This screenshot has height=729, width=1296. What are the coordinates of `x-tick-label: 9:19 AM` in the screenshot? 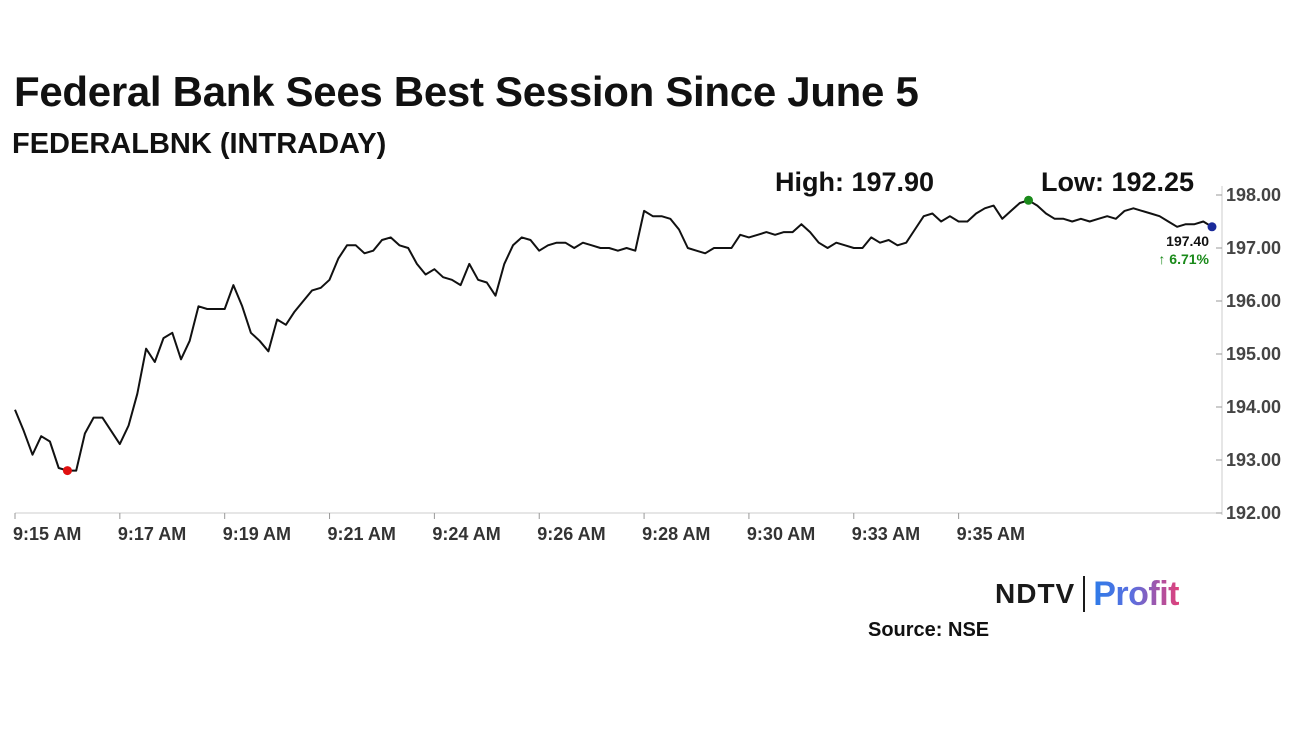 It's located at (257, 534).